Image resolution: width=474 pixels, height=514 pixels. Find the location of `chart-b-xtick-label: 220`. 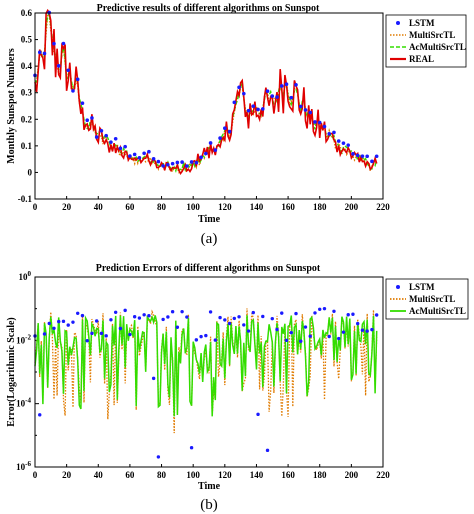

chart-b-xtick-label: 220 is located at coordinates (383, 475).